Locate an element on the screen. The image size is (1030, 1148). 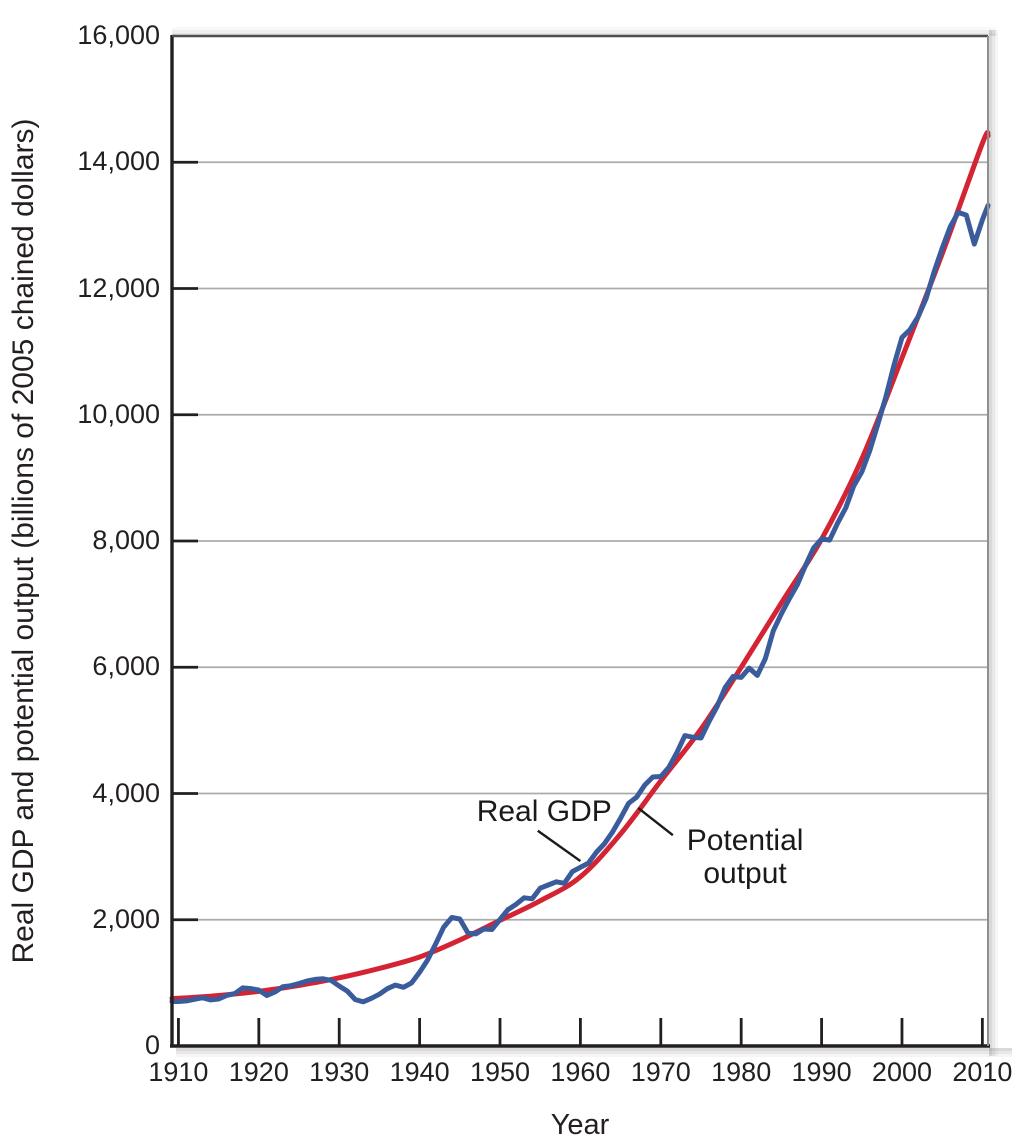
y-tick-label: 16,000 is located at coordinates (118, 35).